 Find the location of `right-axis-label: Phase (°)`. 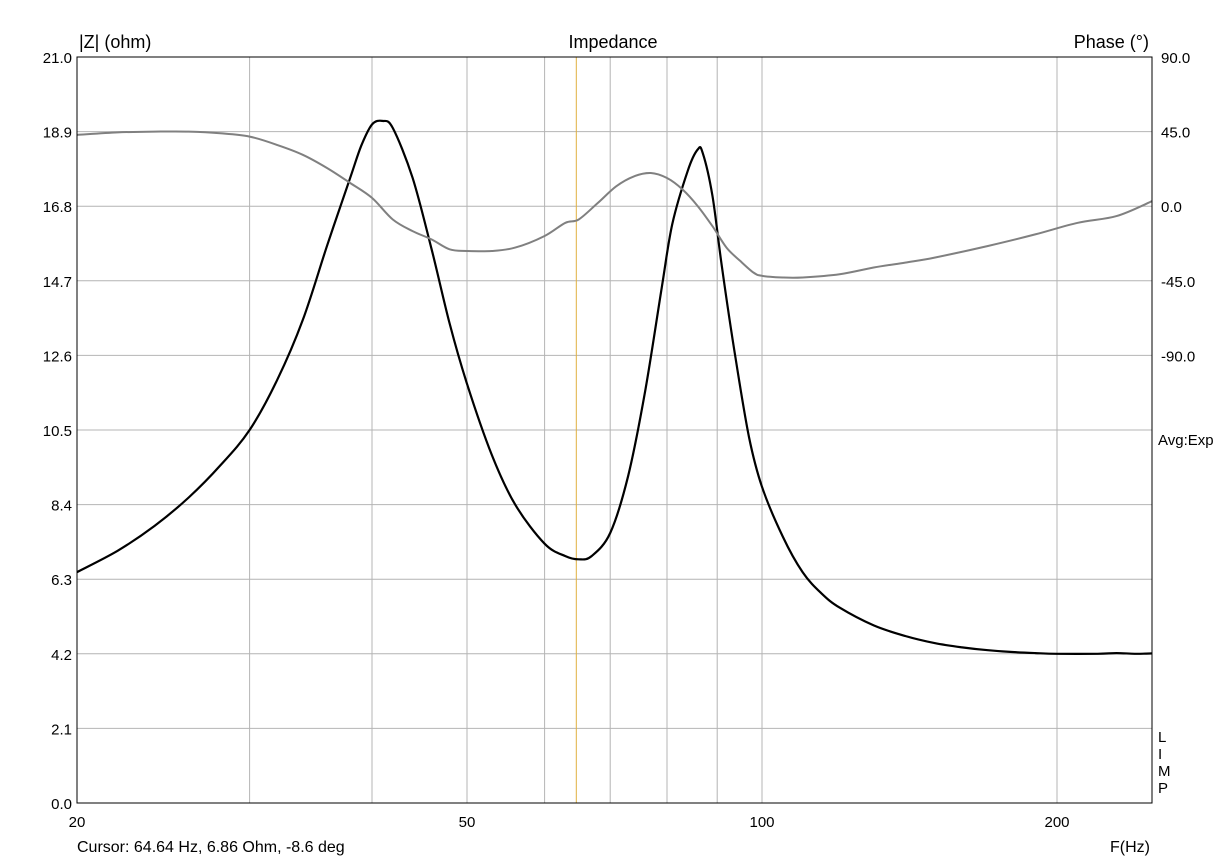

right-axis-label: Phase (°) is located at coordinates (1111, 42).